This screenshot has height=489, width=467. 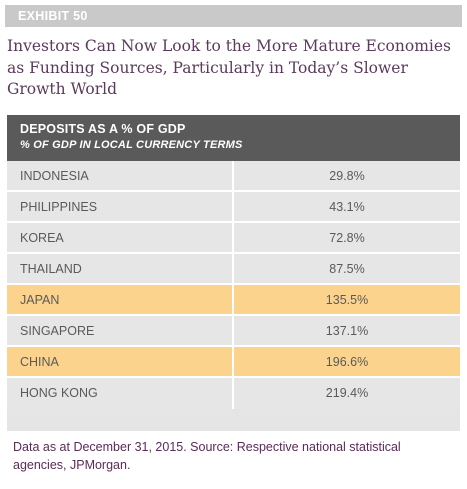 What do you see at coordinates (347, 176) in the screenshot?
I see `deposit-value: 29.8%` at bounding box center [347, 176].